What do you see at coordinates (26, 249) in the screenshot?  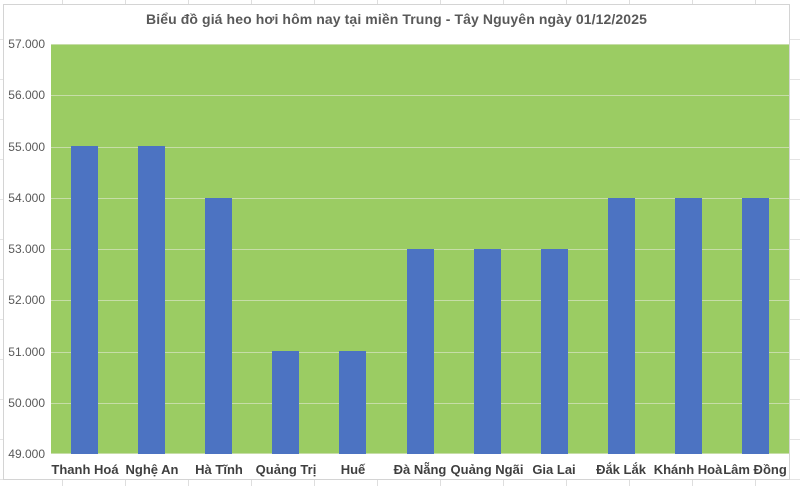 I see `y-axis-tick-label: 53.000` at bounding box center [26, 249].